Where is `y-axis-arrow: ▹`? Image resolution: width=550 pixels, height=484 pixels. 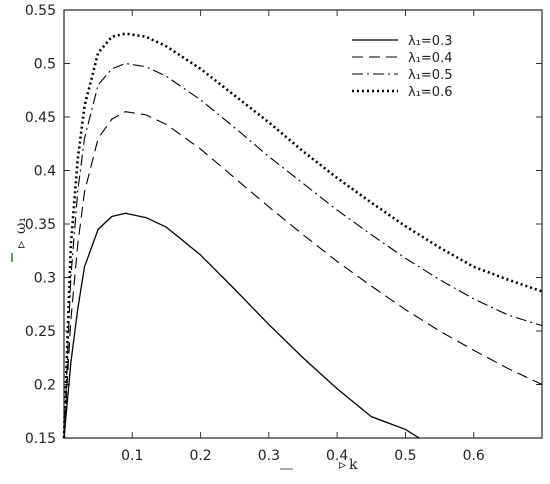
y-axis-arrow: ▹ is located at coordinates (21, 244).